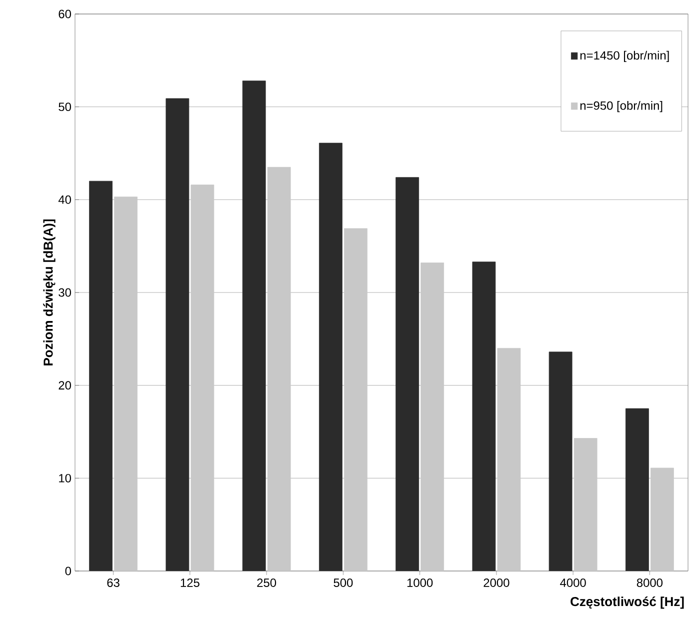  What do you see at coordinates (65, 199) in the screenshot?
I see `y-tick-label: 40` at bounding box center [65, 199].